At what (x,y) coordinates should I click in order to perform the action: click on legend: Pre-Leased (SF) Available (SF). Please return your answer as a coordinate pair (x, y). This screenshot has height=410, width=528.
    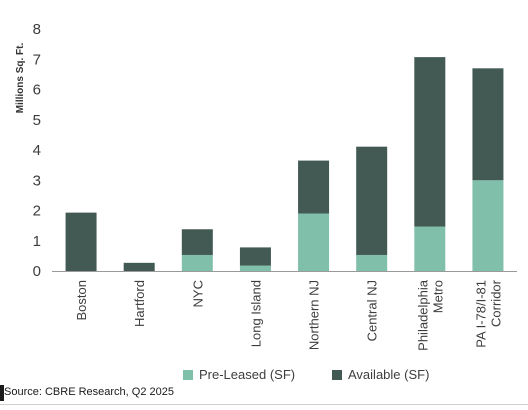
    Looking at the image, I should click on (264, 376).